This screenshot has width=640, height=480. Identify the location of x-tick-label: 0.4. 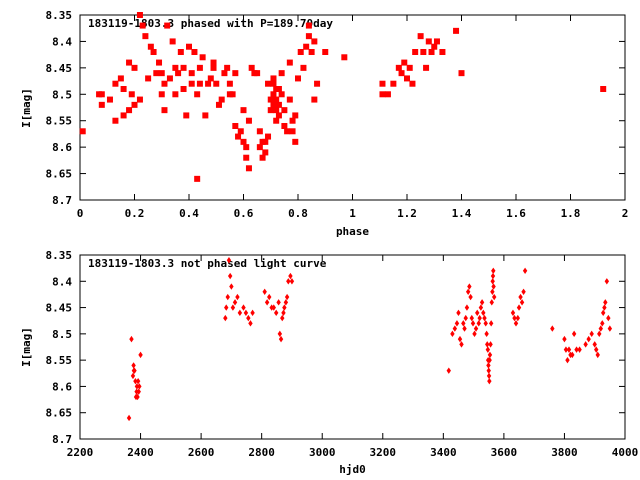
(189, 213).